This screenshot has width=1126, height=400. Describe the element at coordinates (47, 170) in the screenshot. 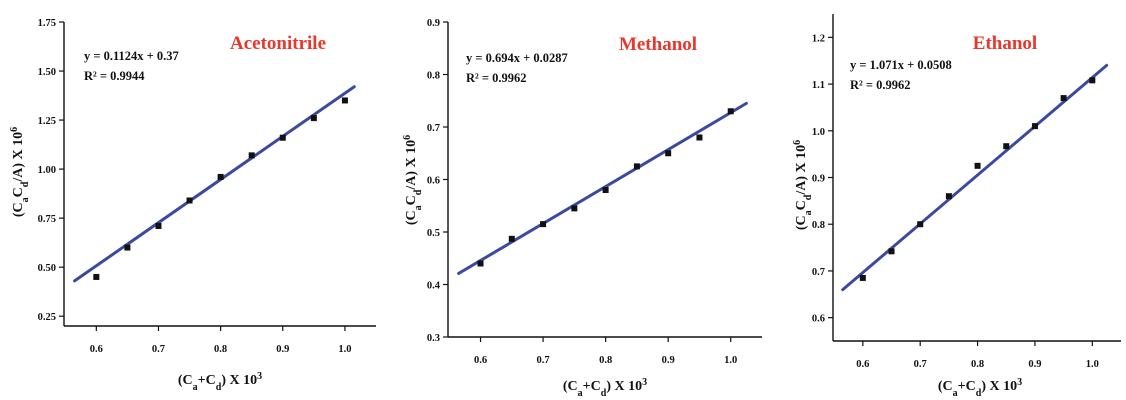

I see `y-tick-label: 1.00` at that location.